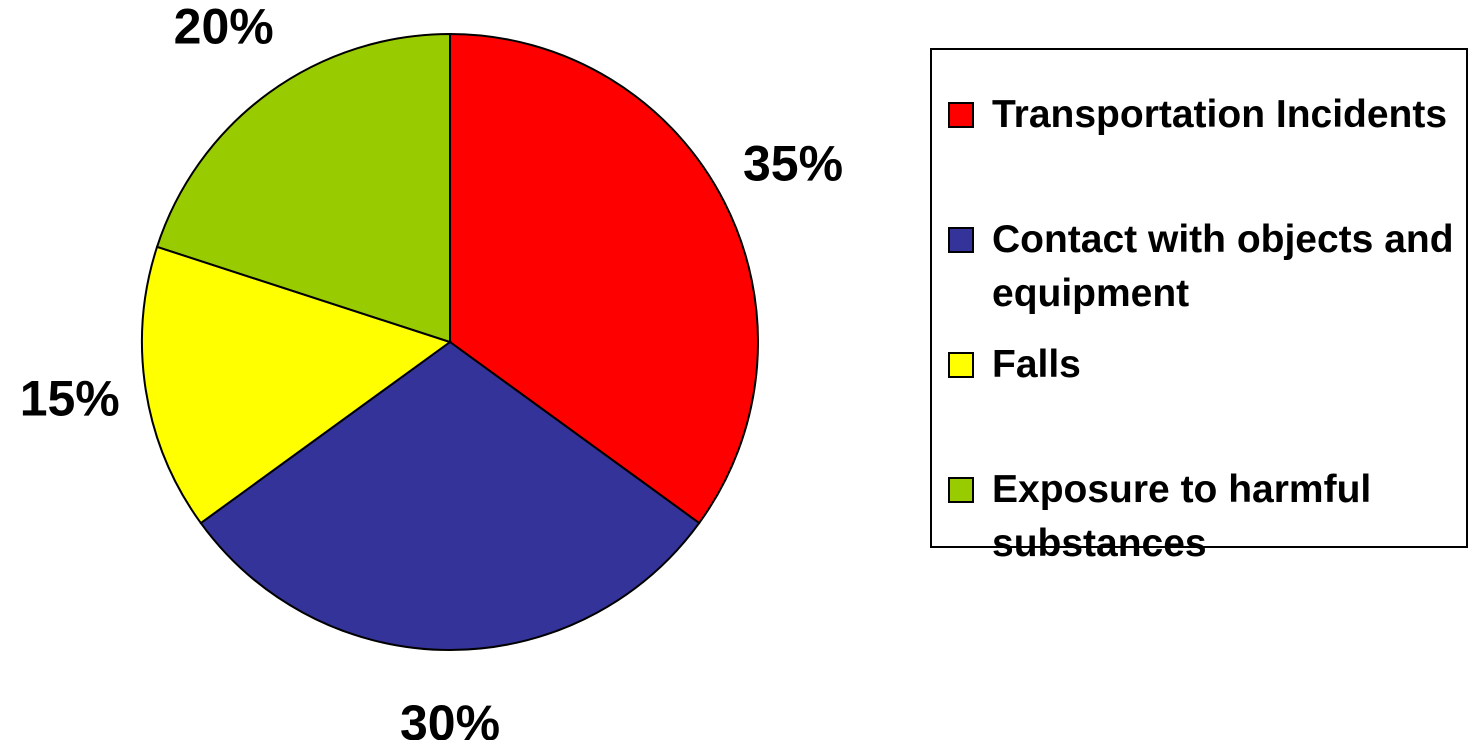 Image resolution: width=1474 pixels, height=740 pixels. I want to click on data-label: 20%, so click(224, 27).